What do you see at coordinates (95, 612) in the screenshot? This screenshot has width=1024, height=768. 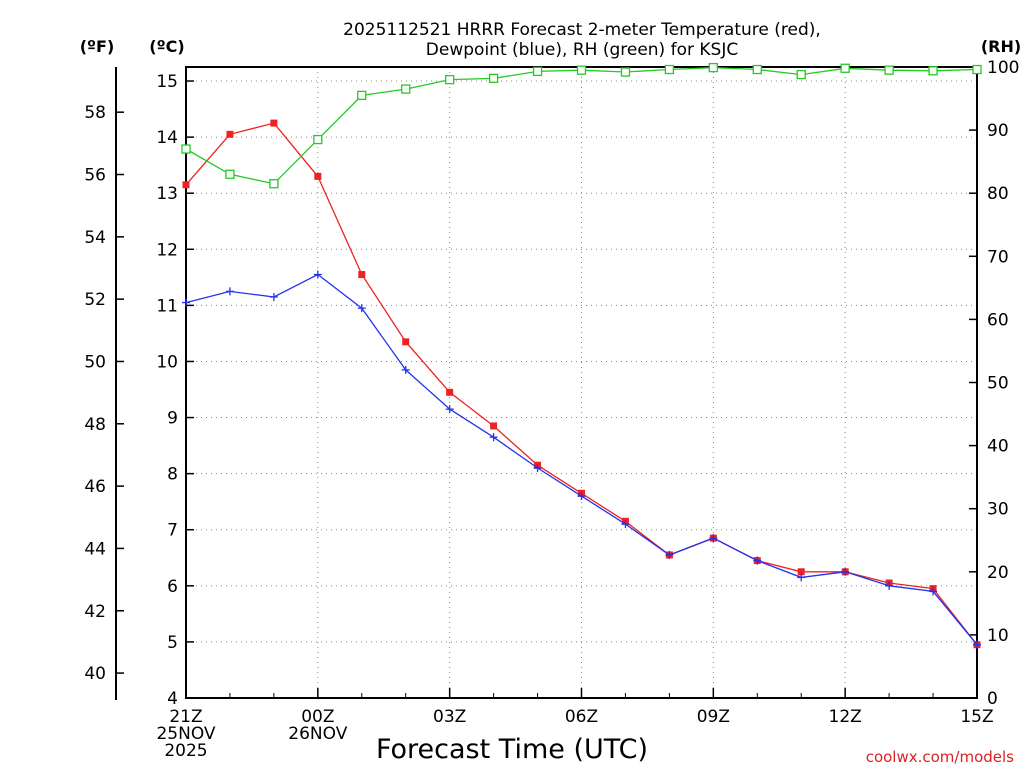 I see `fahrenheit-tick-label: 42` at bounding box center [95, 612].